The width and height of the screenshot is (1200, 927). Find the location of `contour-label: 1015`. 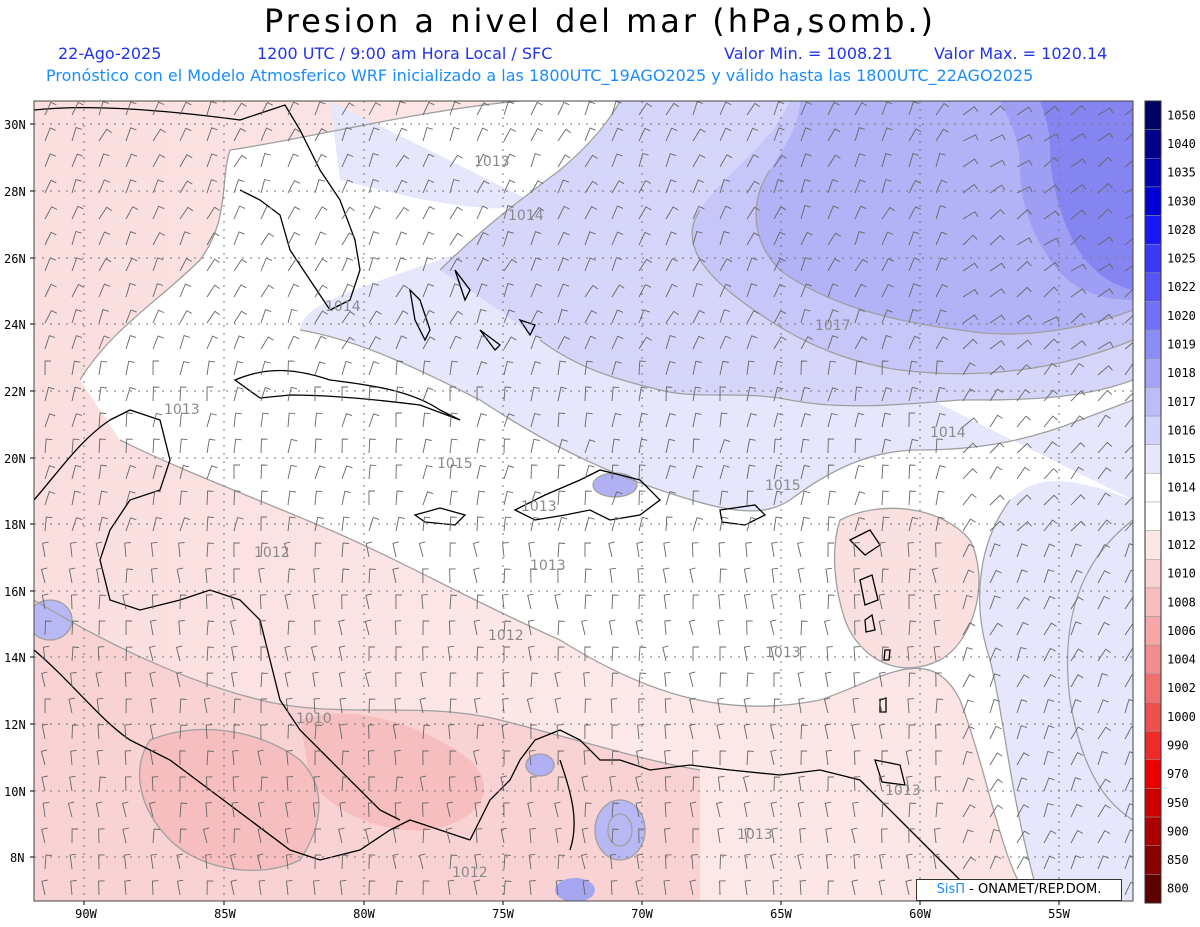

contour-label: 1015 is located at coordinates (455, 464).